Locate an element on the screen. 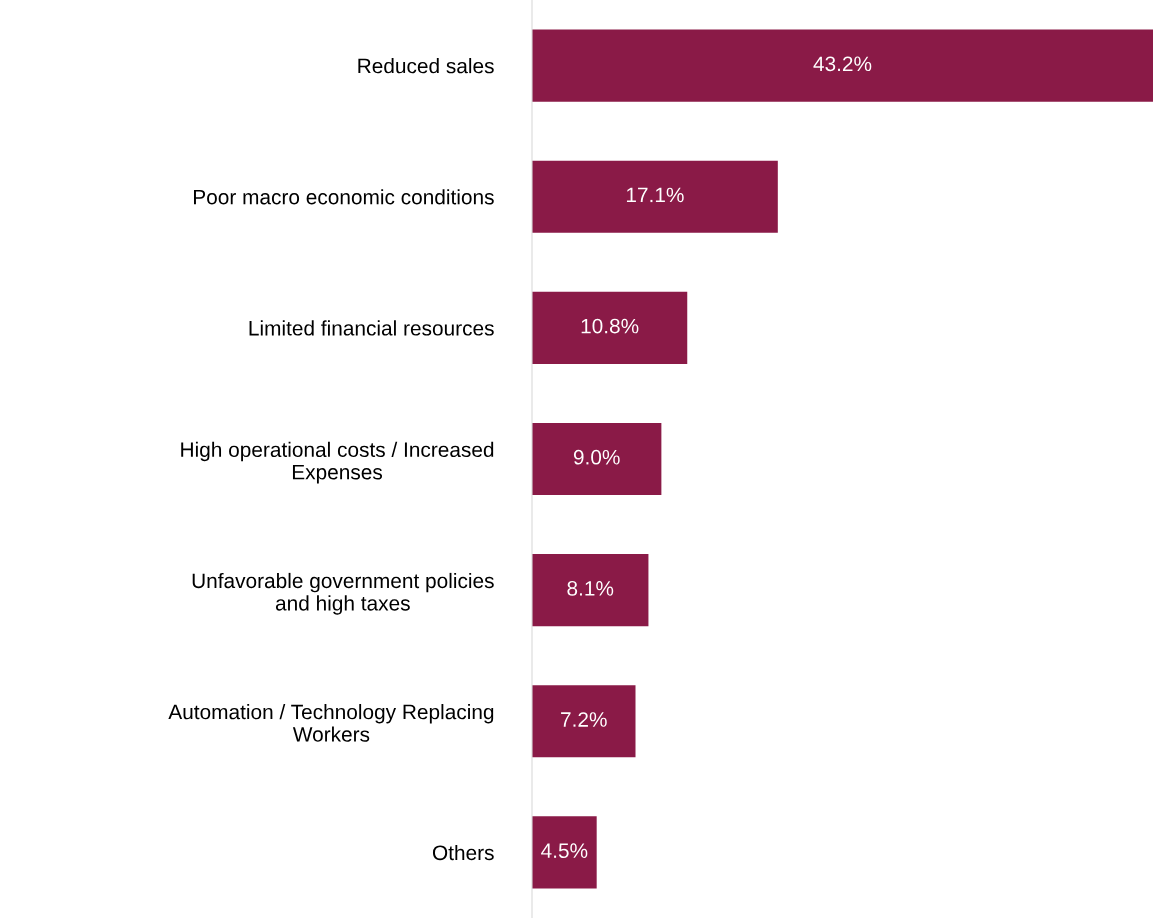 This screenshot has height=918, width=1159. data-label: 17.1% is located at coordinates (655, 195).